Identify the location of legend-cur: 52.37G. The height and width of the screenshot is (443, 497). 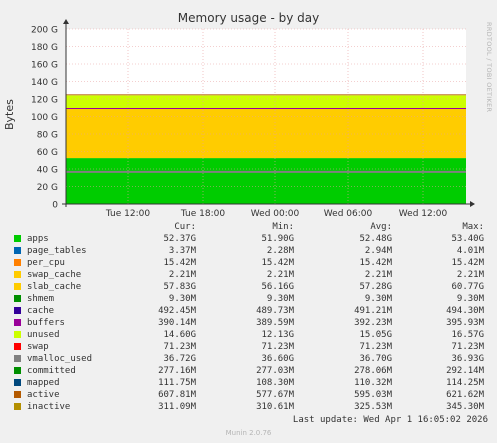
(179, 239).